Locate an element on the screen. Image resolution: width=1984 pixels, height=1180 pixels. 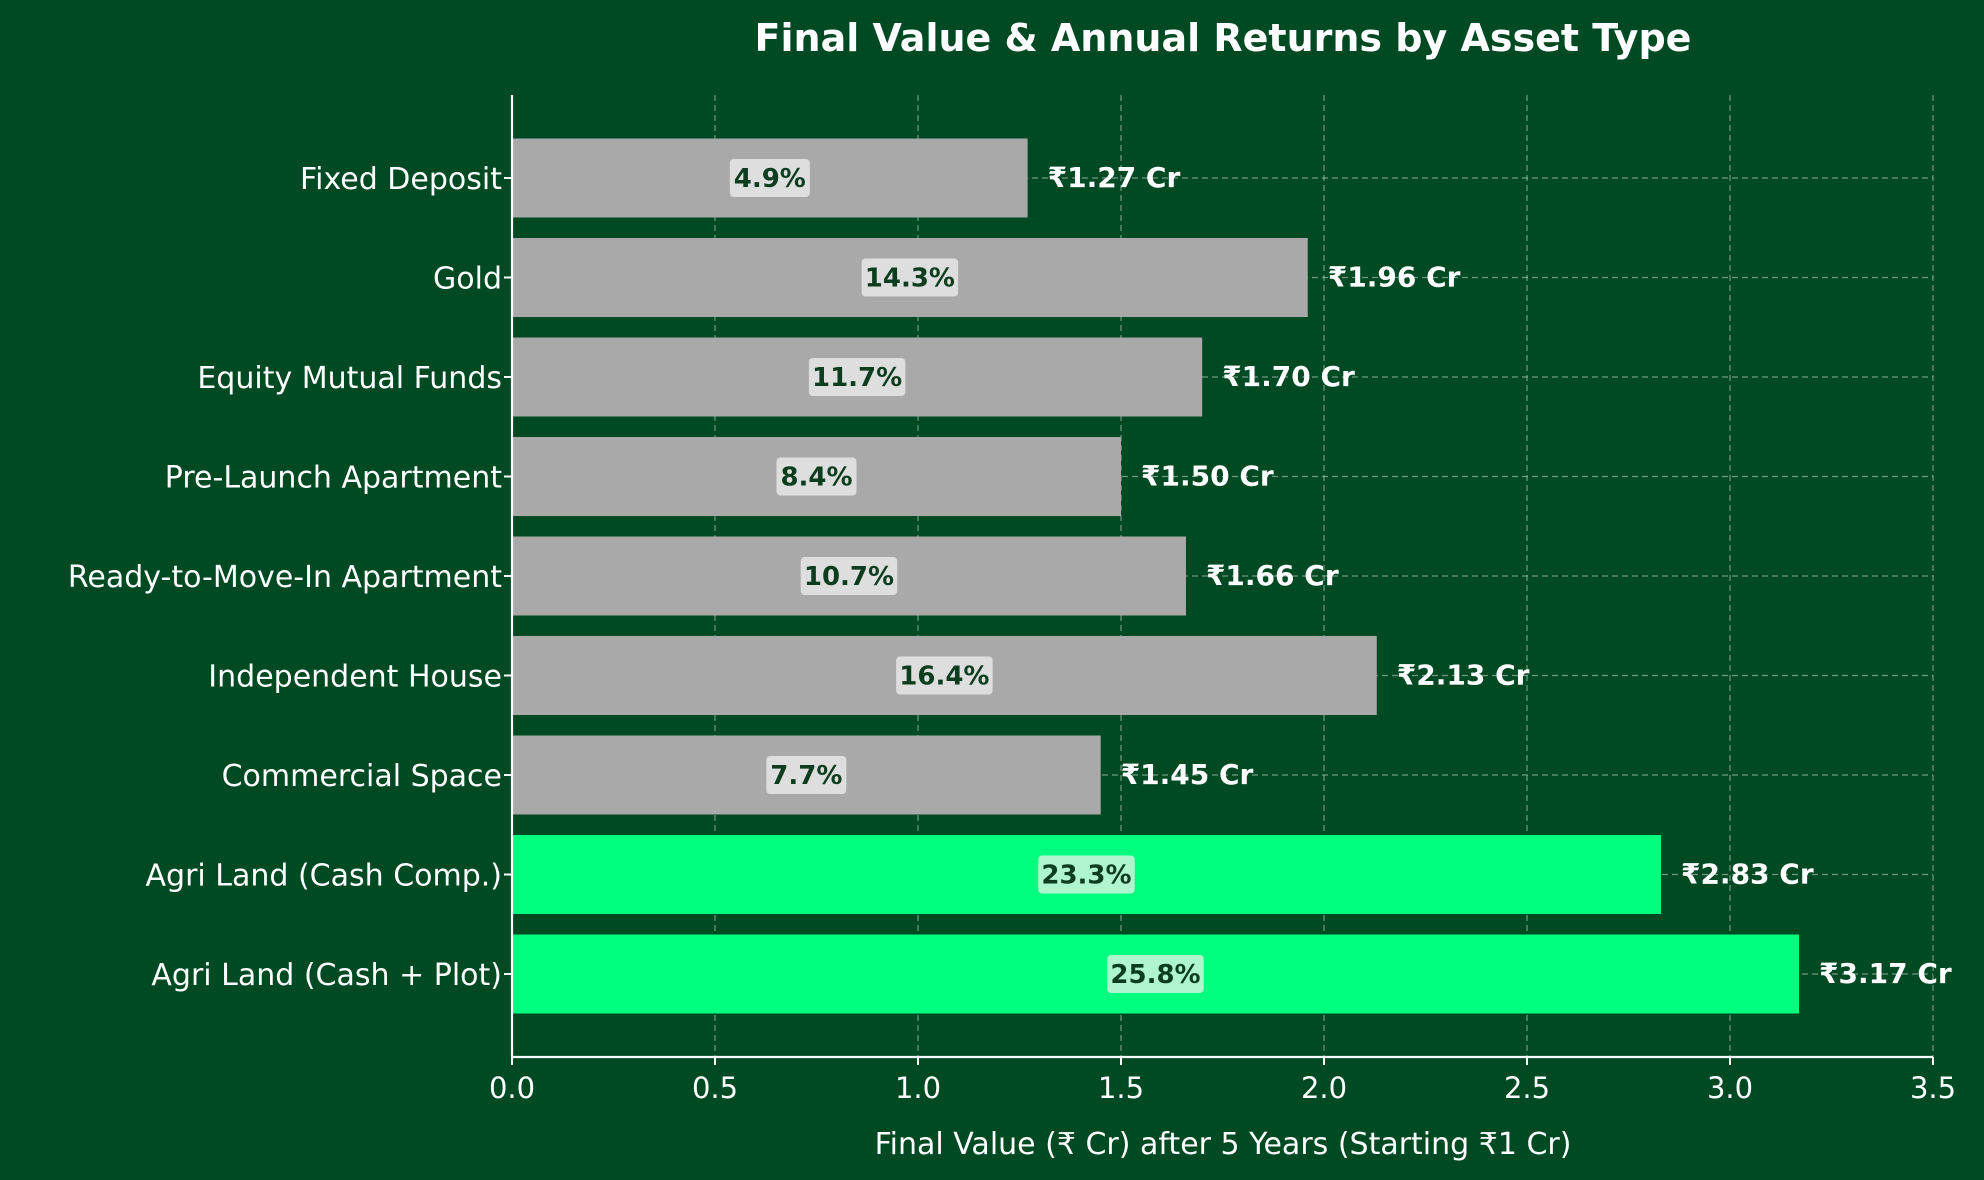
x-tick-label: 1.5 is located at coordinates (1121, 1088).